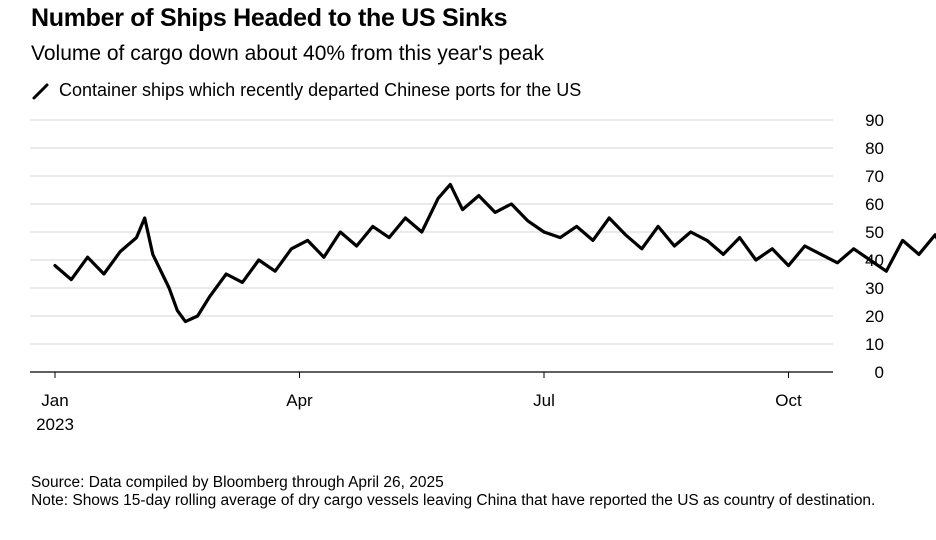  Describe the element at coordinates (299, 400) in the screenshot. I see `x-tick-label: Apr` at that location.